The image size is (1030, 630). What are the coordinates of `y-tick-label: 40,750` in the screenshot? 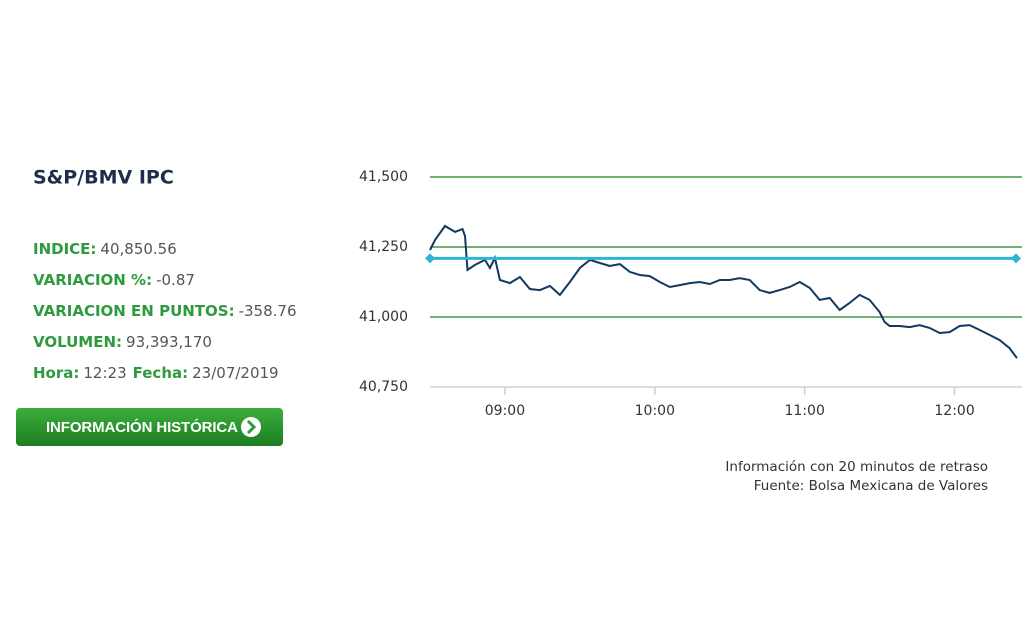 It's located at (383, 387).